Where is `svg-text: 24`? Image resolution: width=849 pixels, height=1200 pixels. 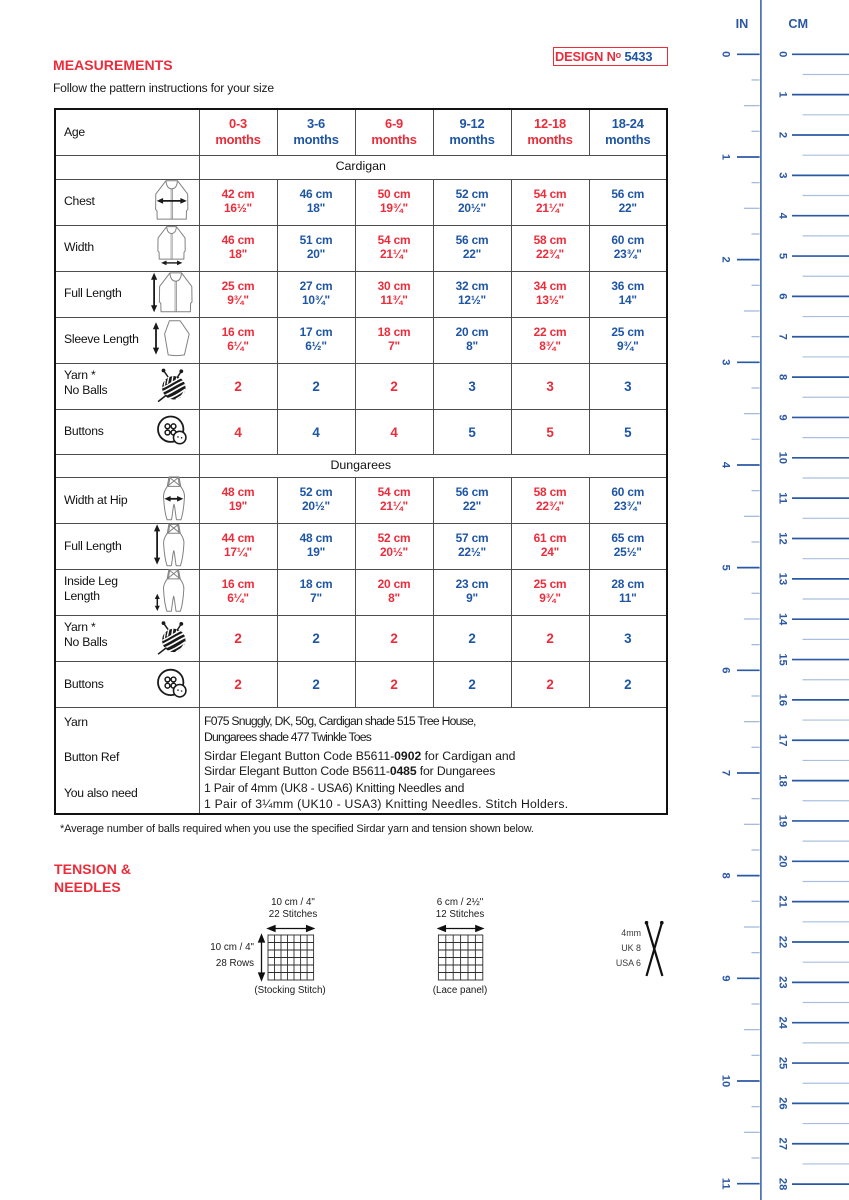 svg-text: 24 is located at coordinates (782, 1022).